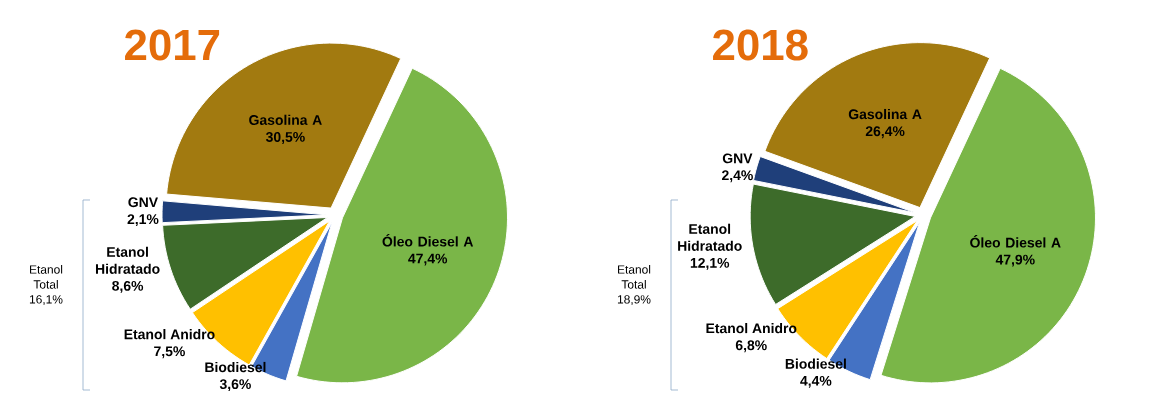 The image size is (1176, 406). I want to click on data-label: 12,1%, so click(710, 263).